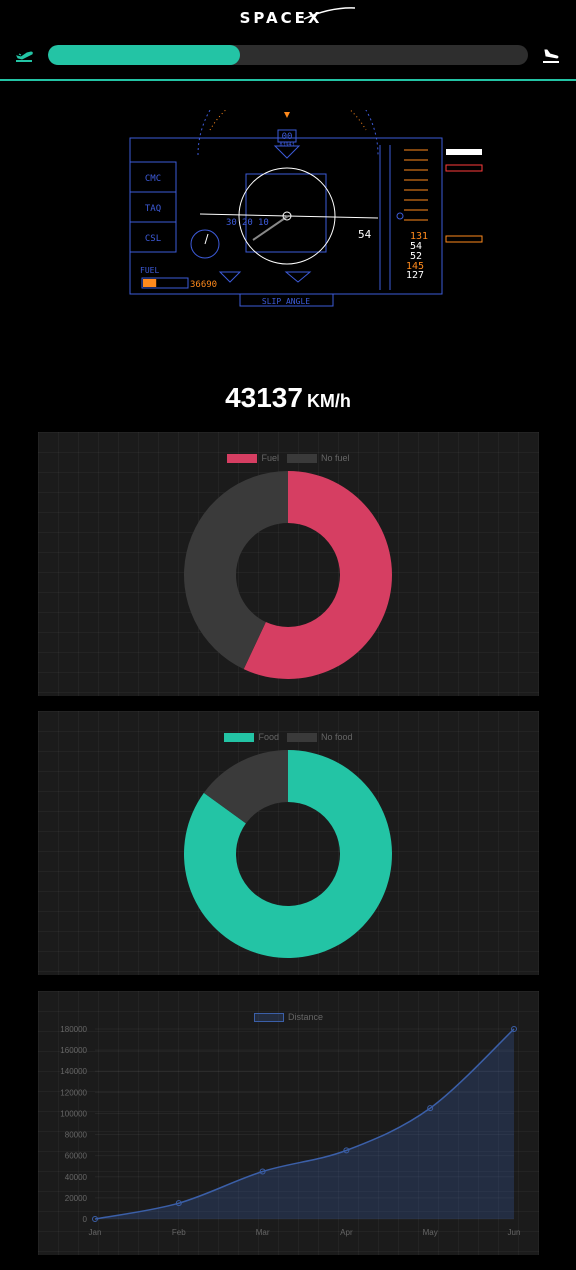  I want to click on y-tick-label: 0, so click(85, 1219).